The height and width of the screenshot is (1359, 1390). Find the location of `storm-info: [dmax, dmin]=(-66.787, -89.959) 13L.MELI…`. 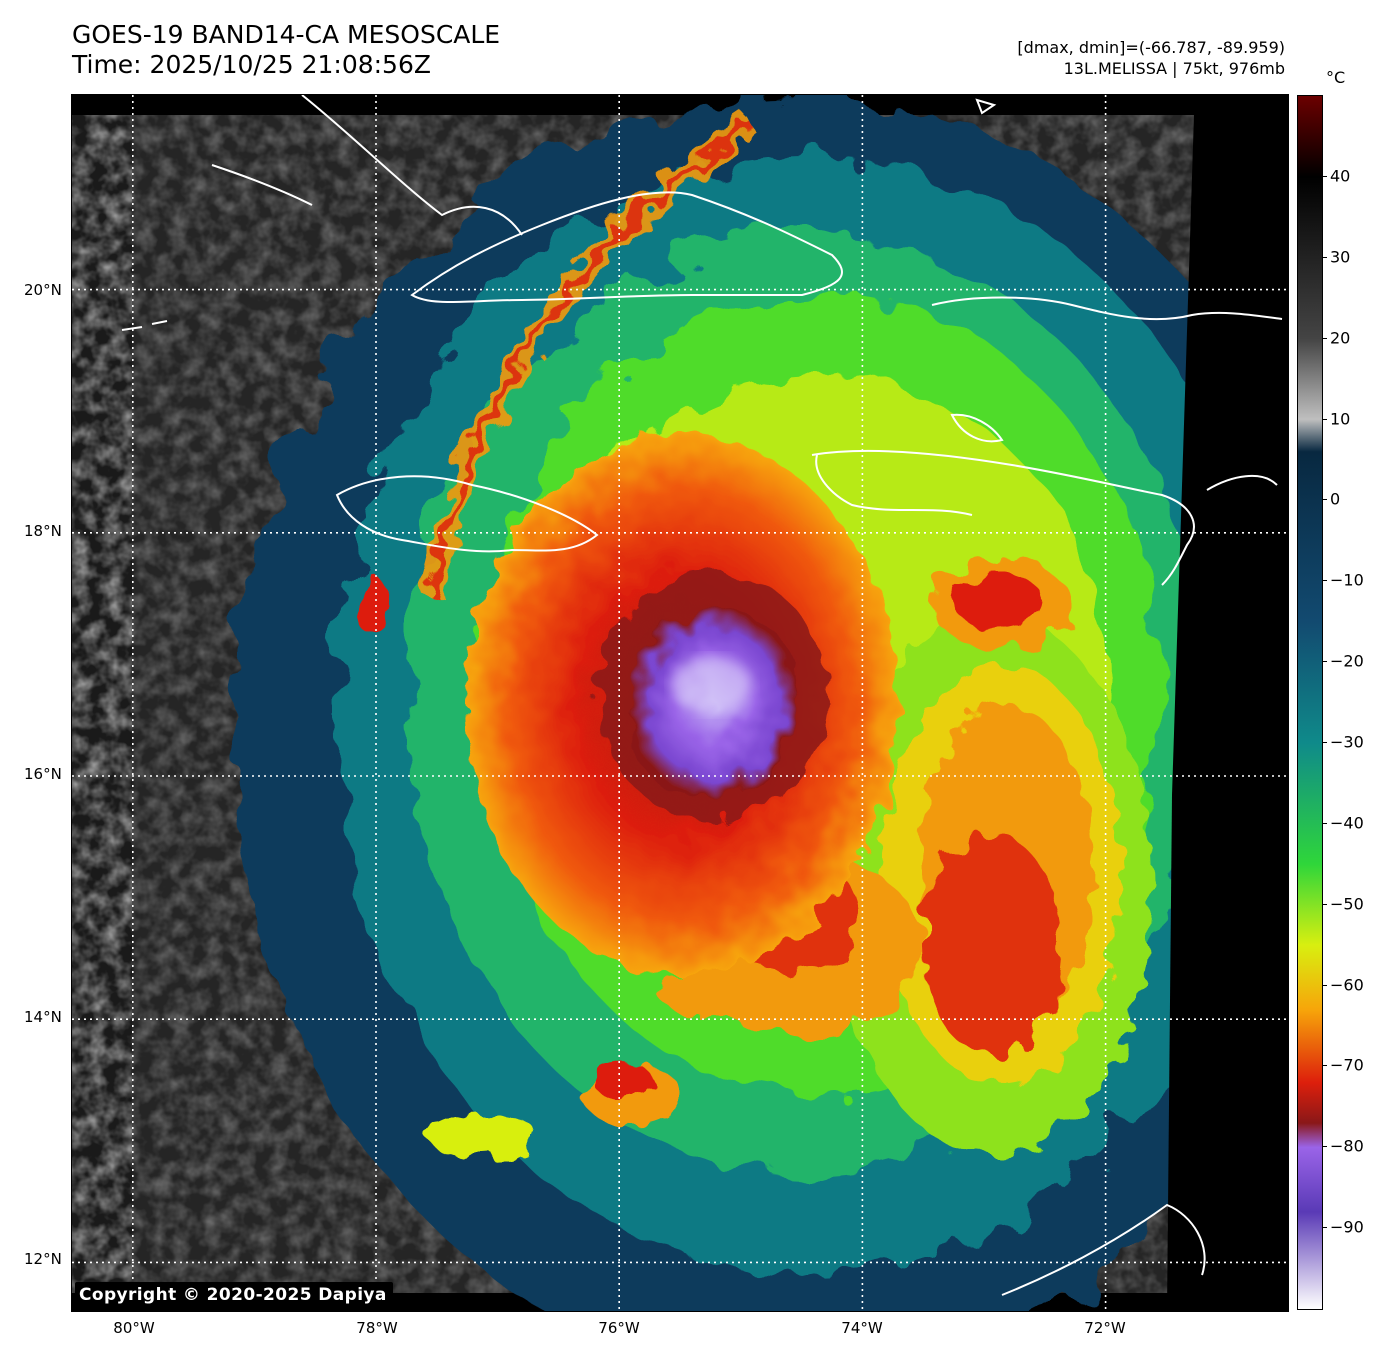

storm-info: [dmax, dmin]=(-66.787, -89.959) 13L.MELI… is located at coordinates (1151, 58).